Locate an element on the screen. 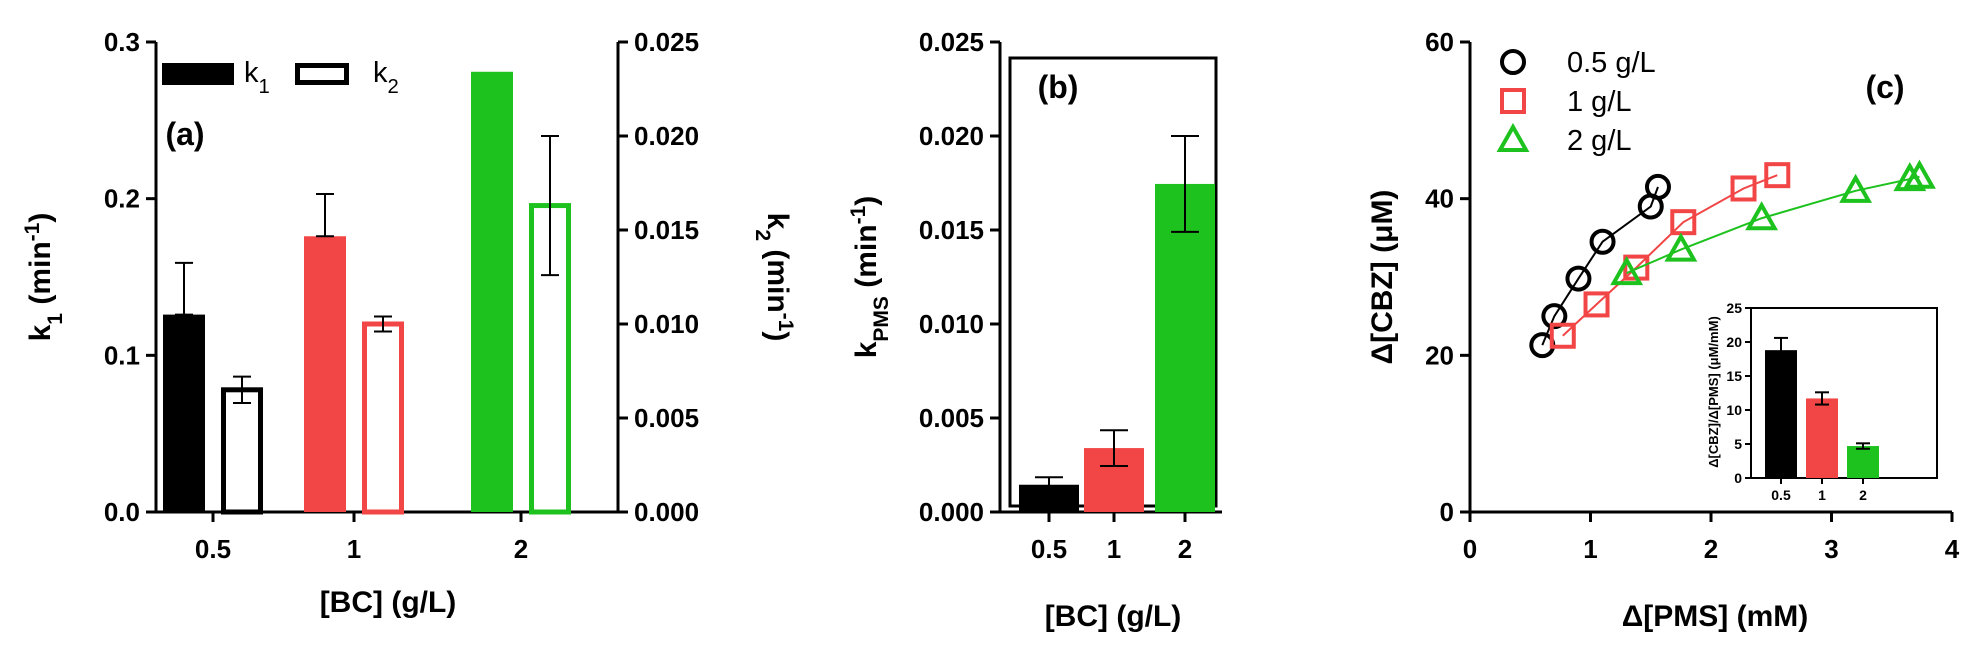  inset-chart: 0 5 10 15 20 25 0.5 1 2 Δ[CBZ]/Δ[PMS] (μM/mM) is located at coordinates (1822, 401).